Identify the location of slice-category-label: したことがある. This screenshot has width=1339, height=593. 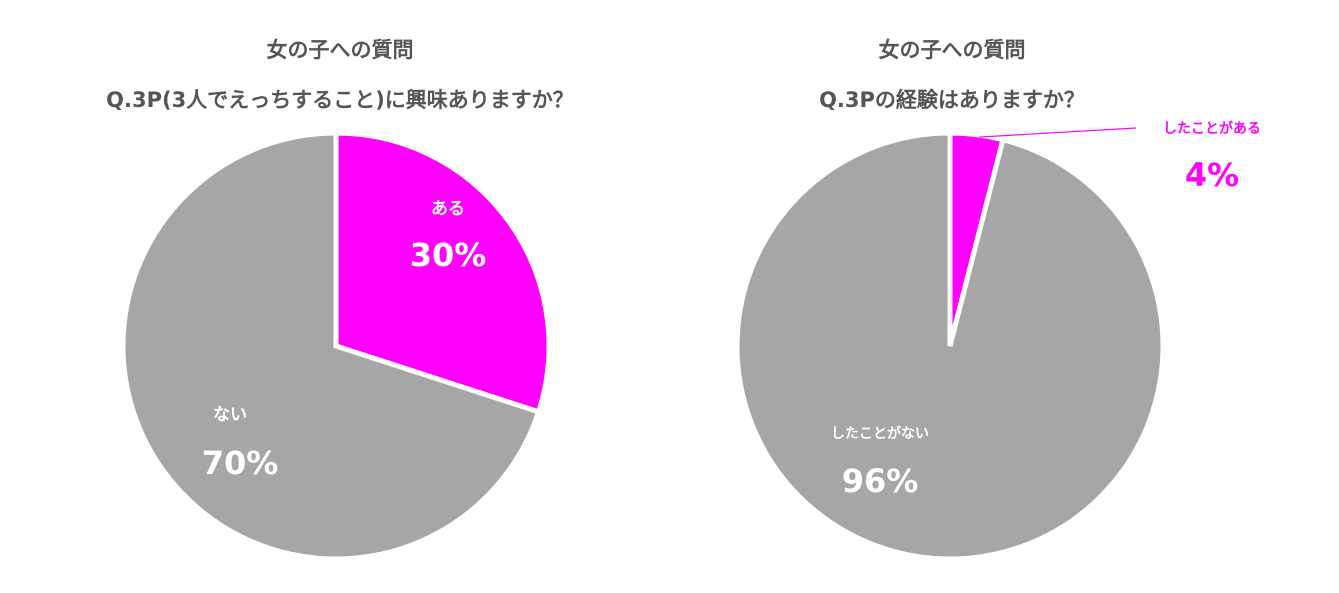
(1212, 128).